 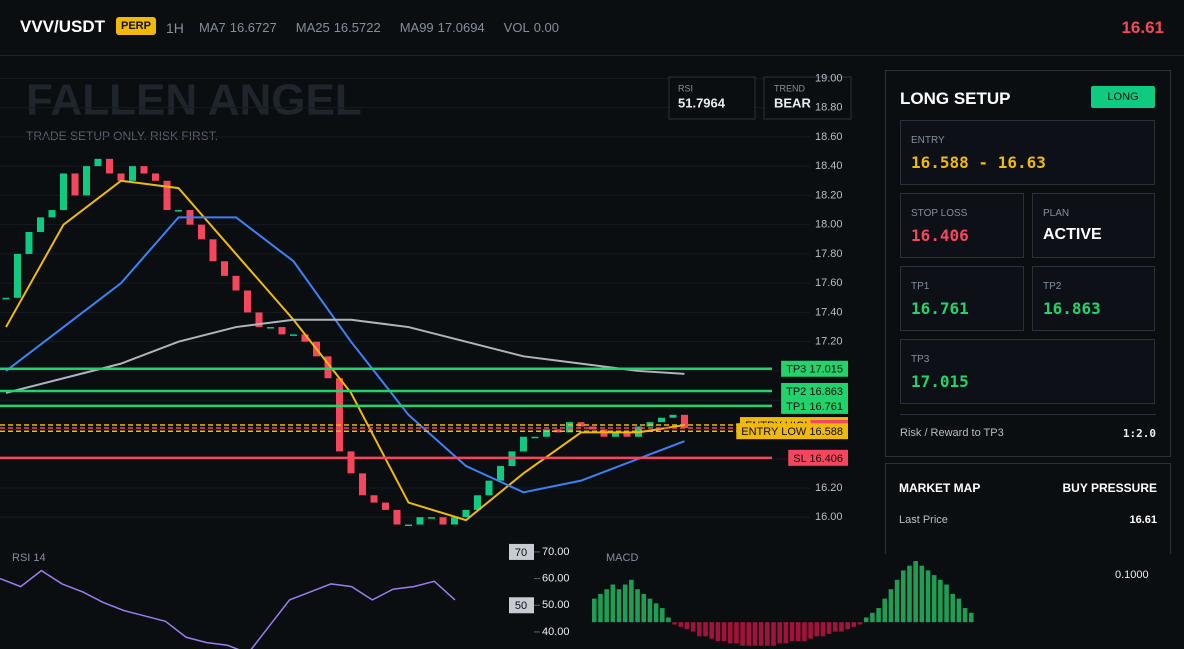 I want to click on rsi-band-box, so click(x=521, y=605).